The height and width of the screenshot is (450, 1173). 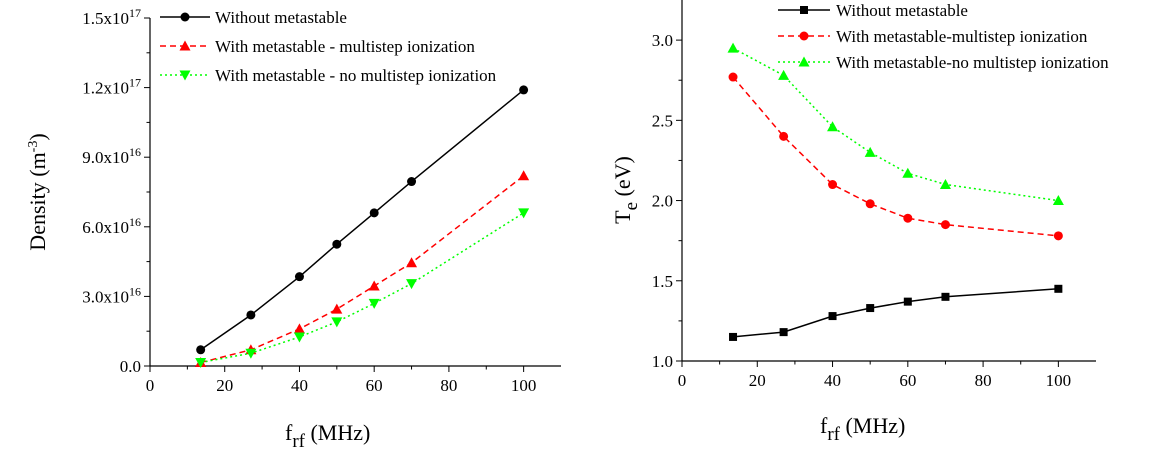 What do you see at coordinates (111, 226) in the screenshot?
I see `y-tick-label: 6.0x10¹⁶` at bounding box center [111, 226].